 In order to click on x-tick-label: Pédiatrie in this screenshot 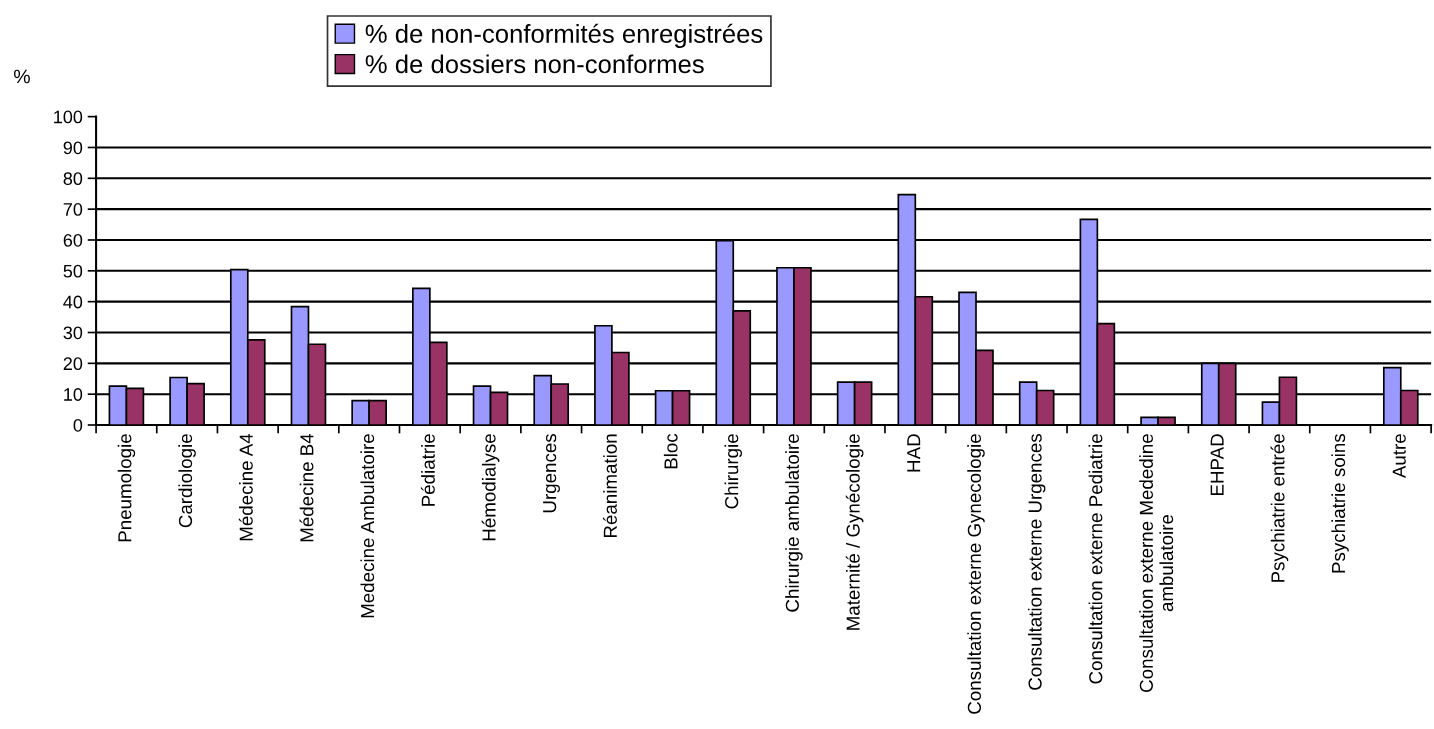, I will do `click(427, 470)`.